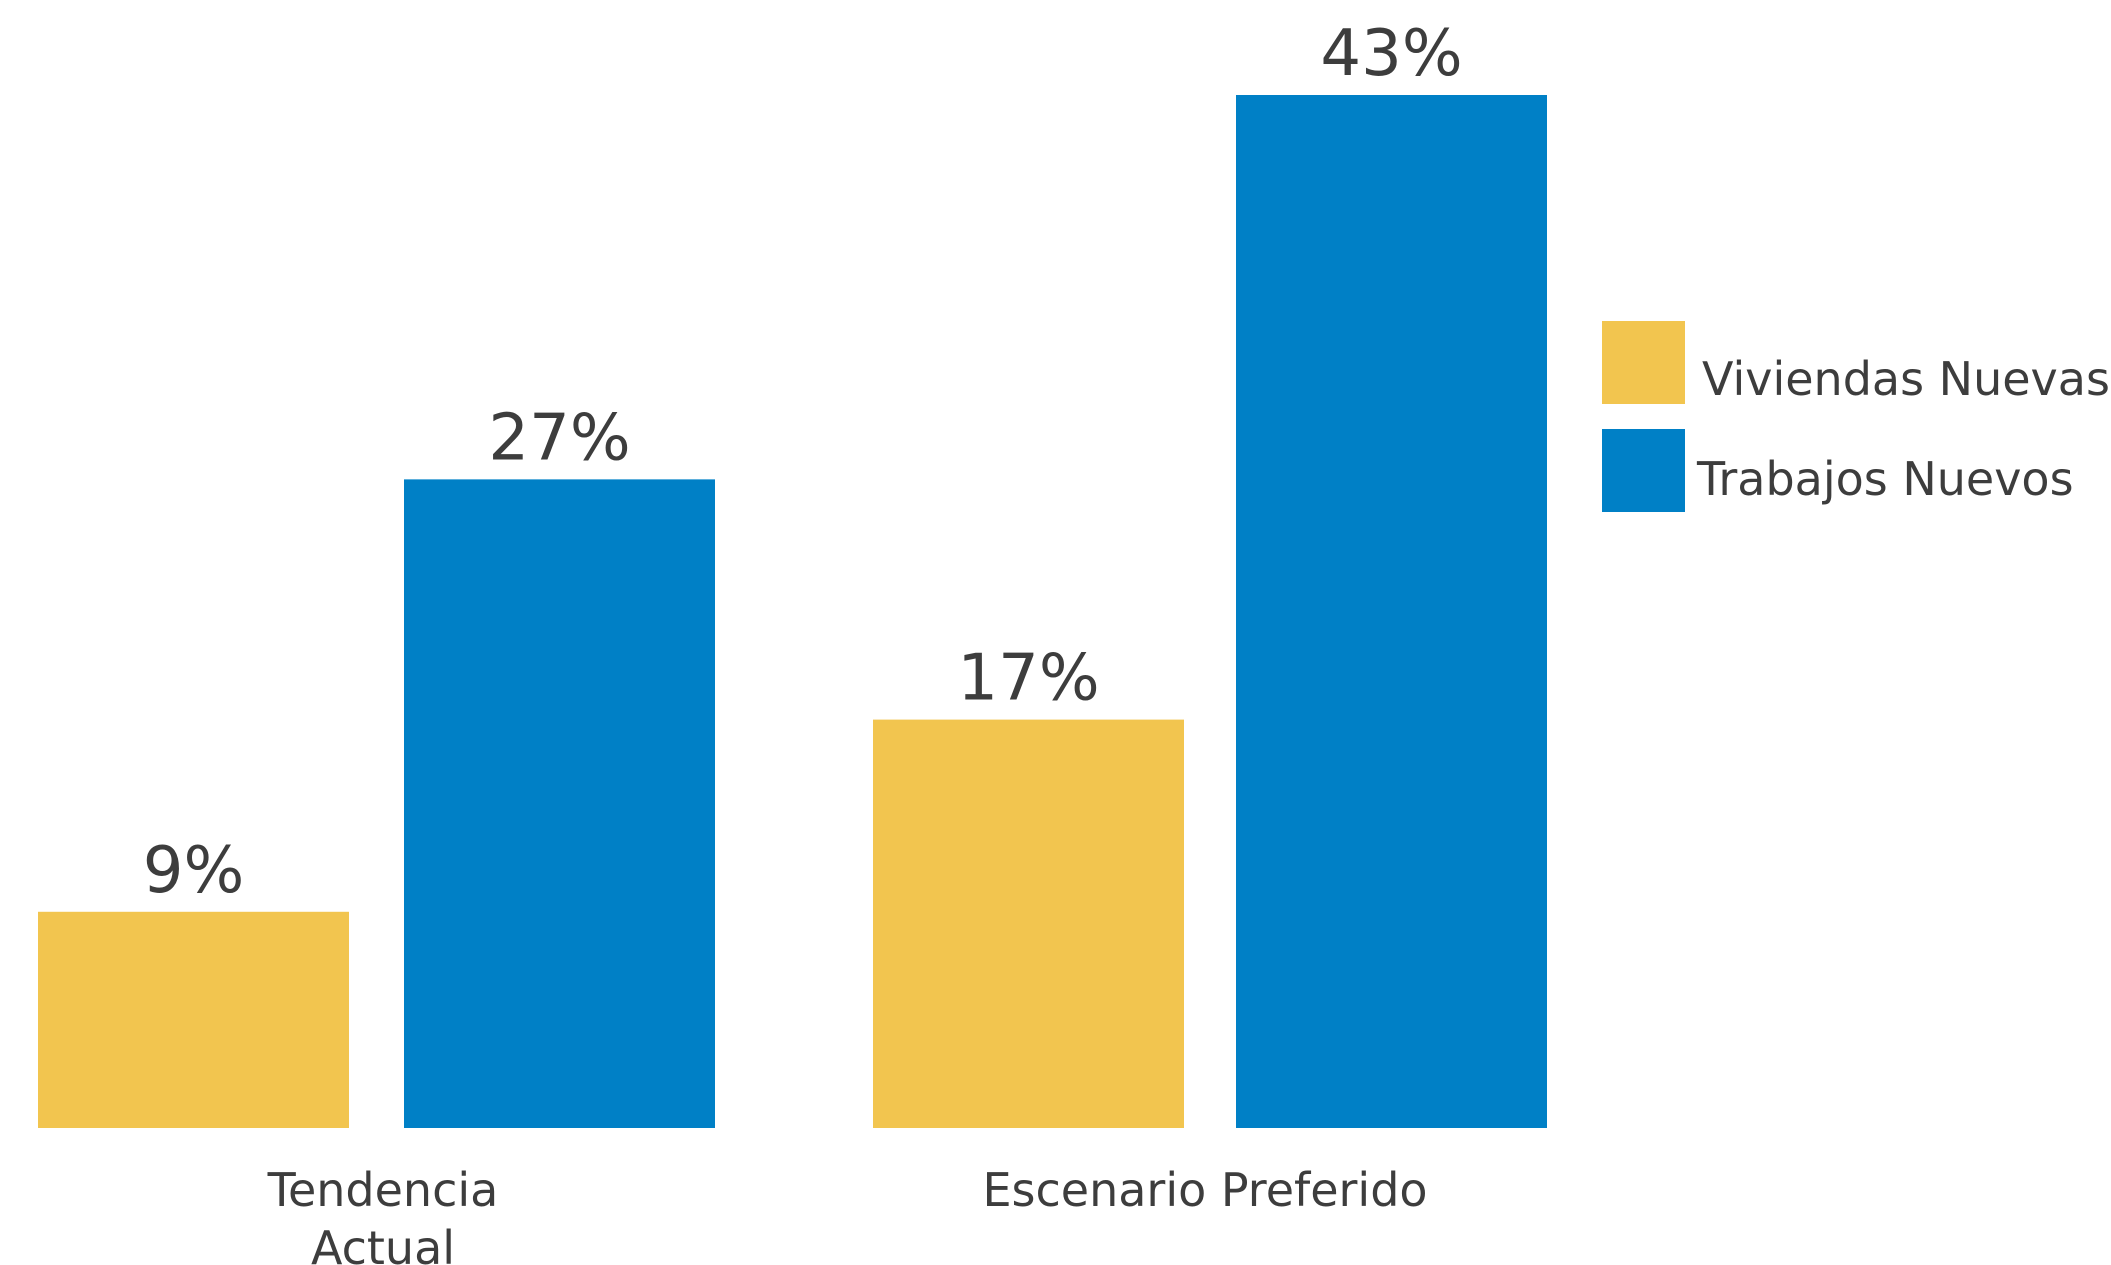  What do you see at coordinates (1643, 362) in the screenshot?
I see `legend-swatch-viviendas` at bounding box center [1643, 362].